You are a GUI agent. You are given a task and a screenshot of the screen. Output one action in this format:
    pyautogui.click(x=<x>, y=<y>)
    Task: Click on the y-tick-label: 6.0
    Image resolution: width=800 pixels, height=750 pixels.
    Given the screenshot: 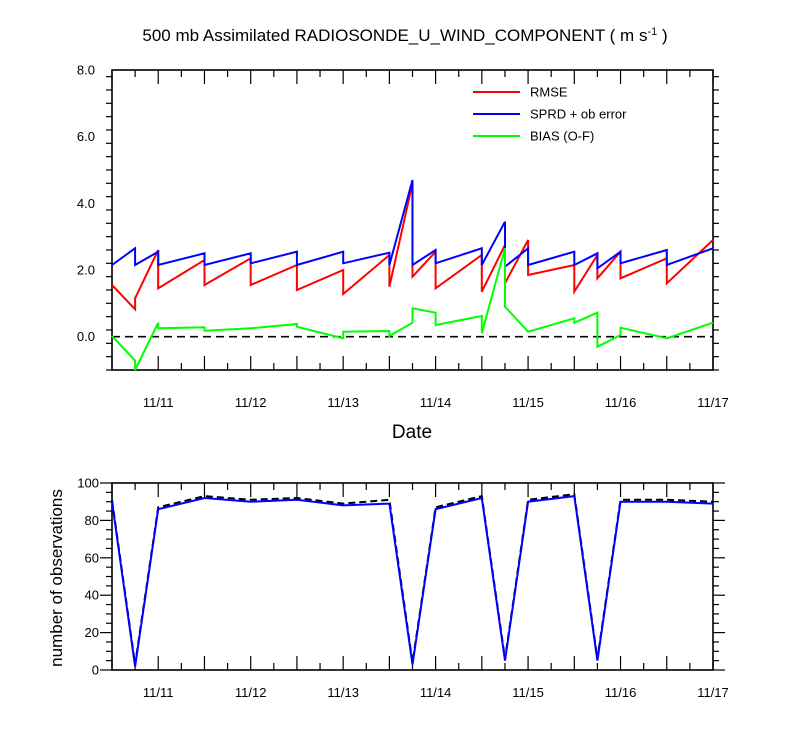 What is the action you would take?
    pyautogui.click(x=86, y=136)
    